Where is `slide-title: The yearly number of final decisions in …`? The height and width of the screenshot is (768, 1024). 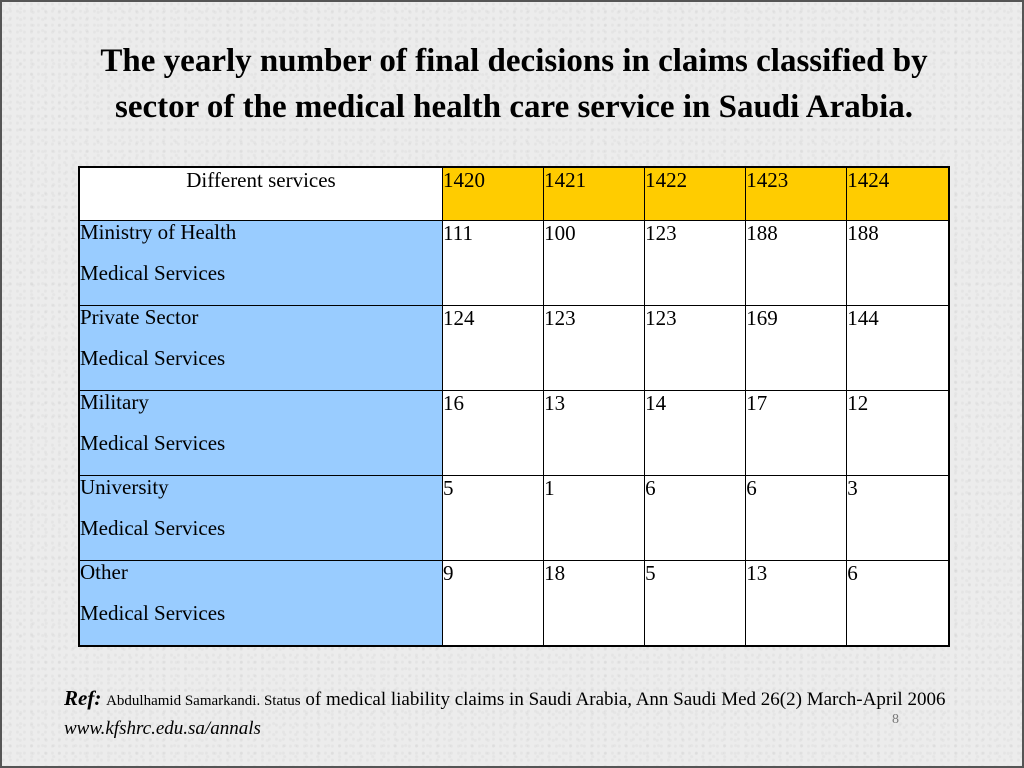 slide-title: The yearly number of final decisions in … is located at coordinates (513, 84).